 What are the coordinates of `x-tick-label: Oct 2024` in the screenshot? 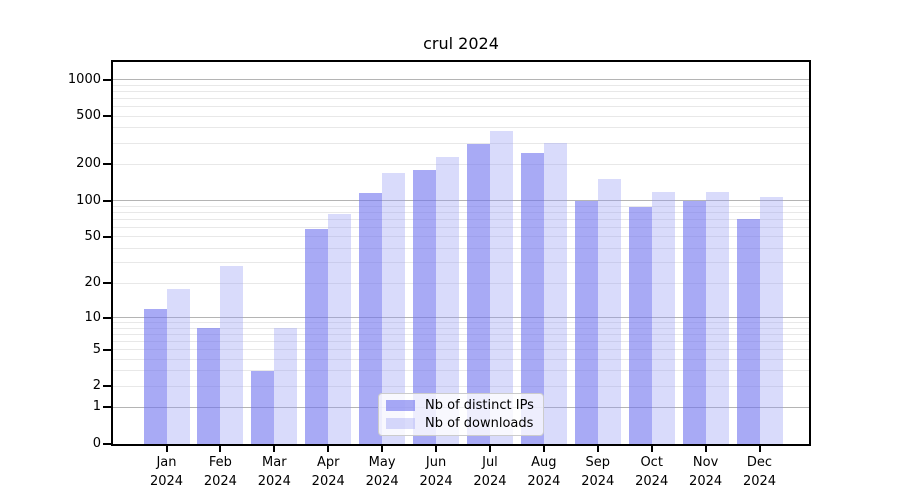 It's located at (652, 472).